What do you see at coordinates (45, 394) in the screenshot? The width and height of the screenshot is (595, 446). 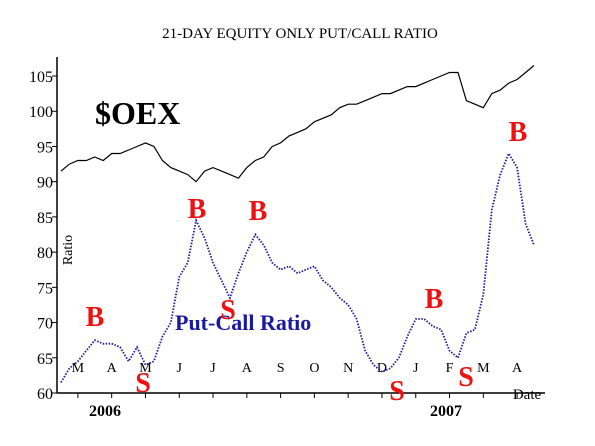 I see `y-tick-label: 60` at bounding box center [45, 394].